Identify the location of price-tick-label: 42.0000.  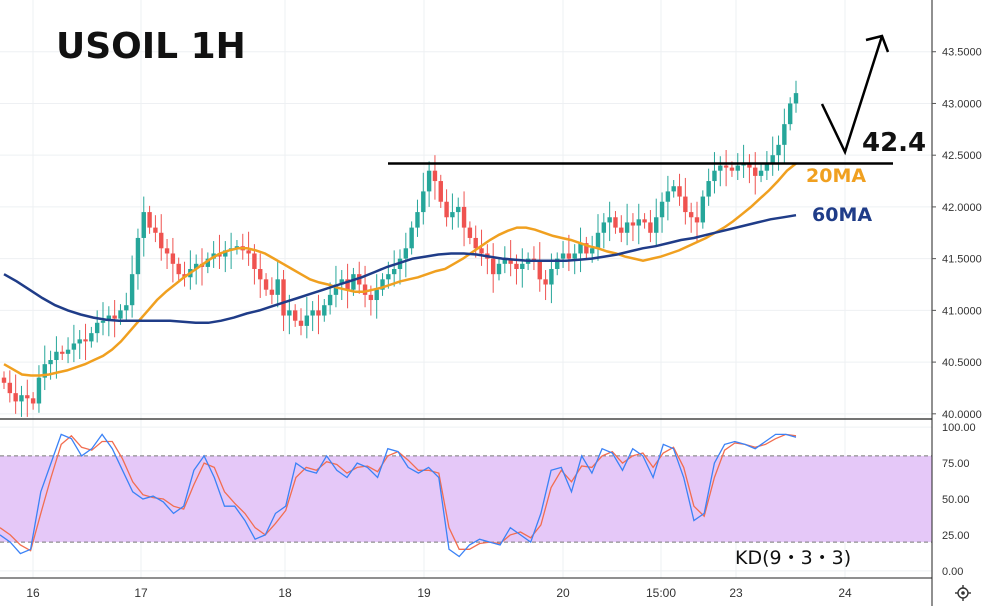
(962, 208).